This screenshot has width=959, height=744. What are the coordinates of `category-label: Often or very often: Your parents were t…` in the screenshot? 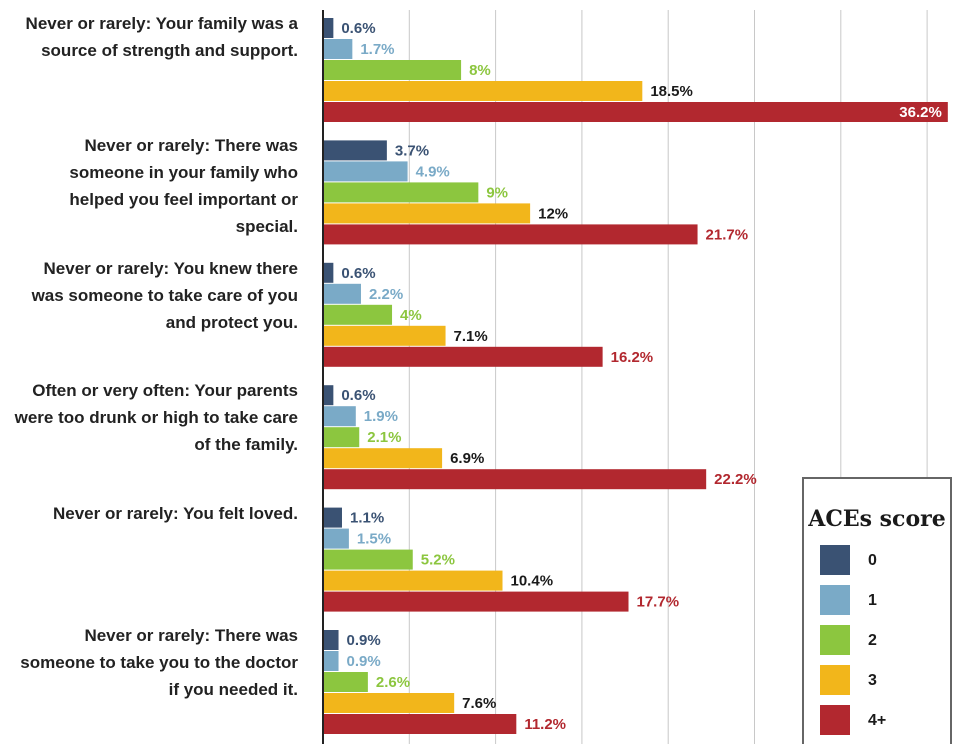 It's located at (156, 418).